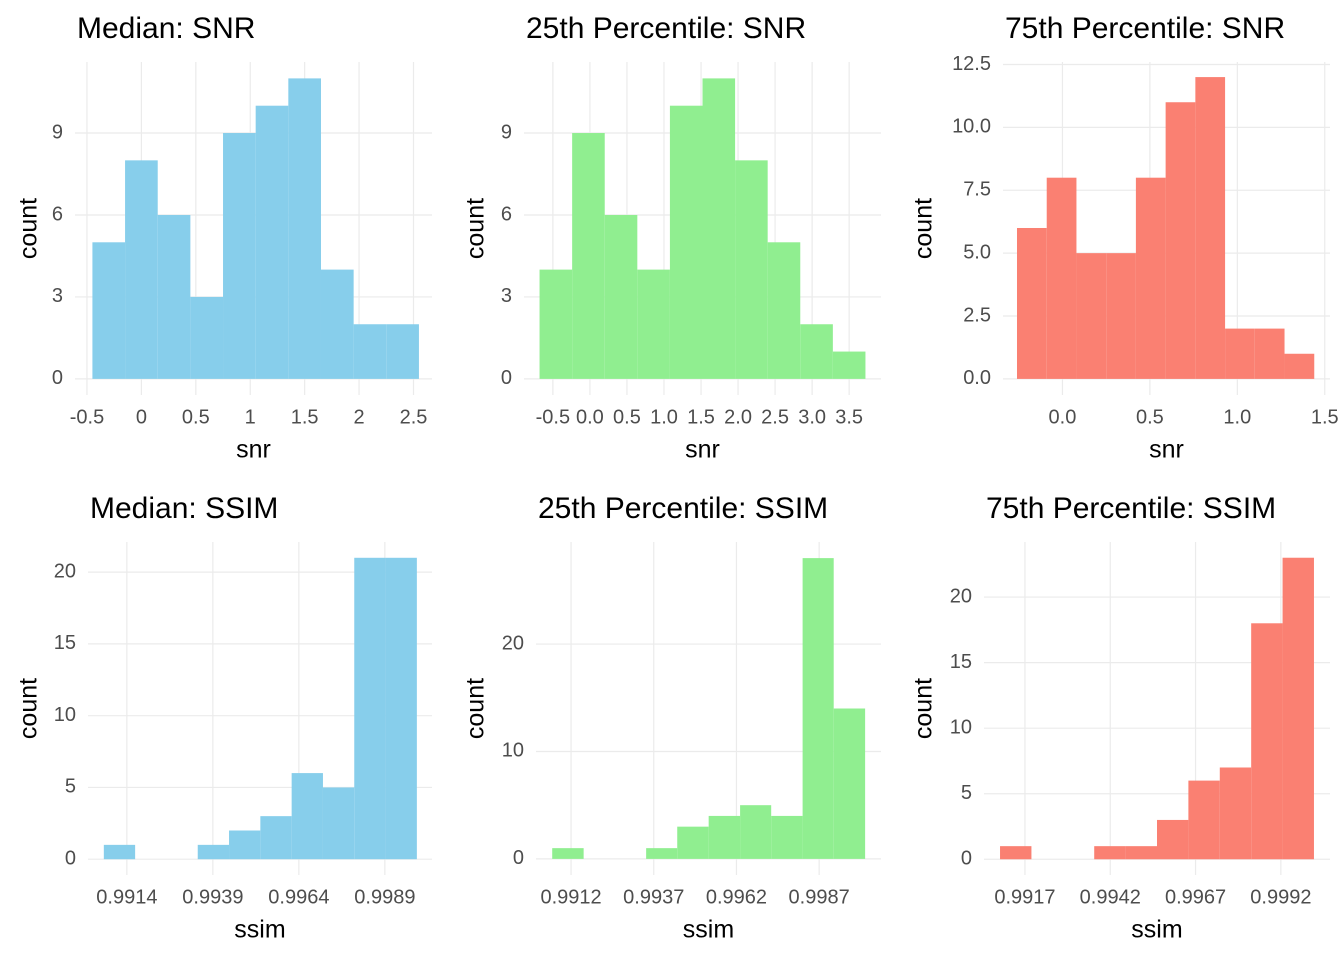 The image size is (1344, 960). I want to click on x-tick-label: 0.9992, so click(1280, 897).